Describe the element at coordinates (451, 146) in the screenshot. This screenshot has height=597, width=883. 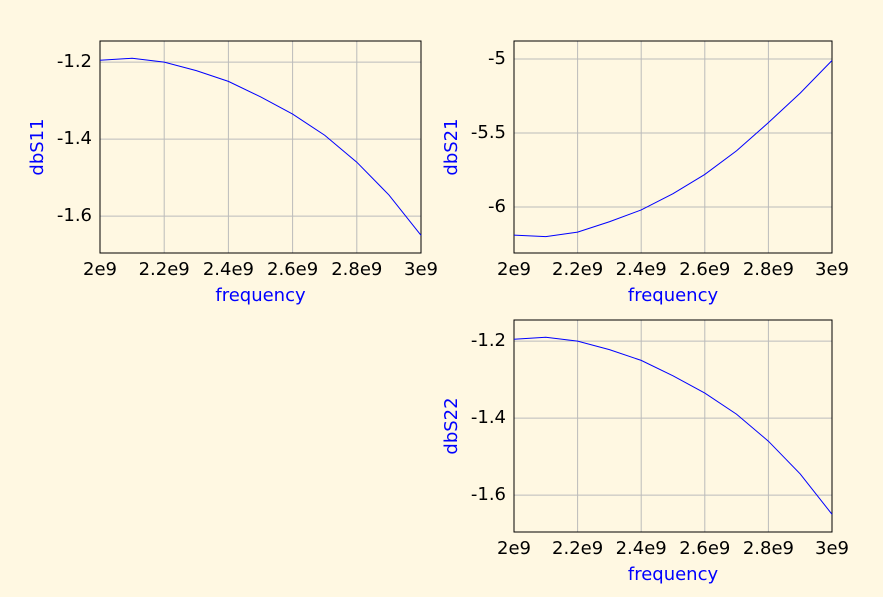
I see `y-axis-label: dbS21` at that location.